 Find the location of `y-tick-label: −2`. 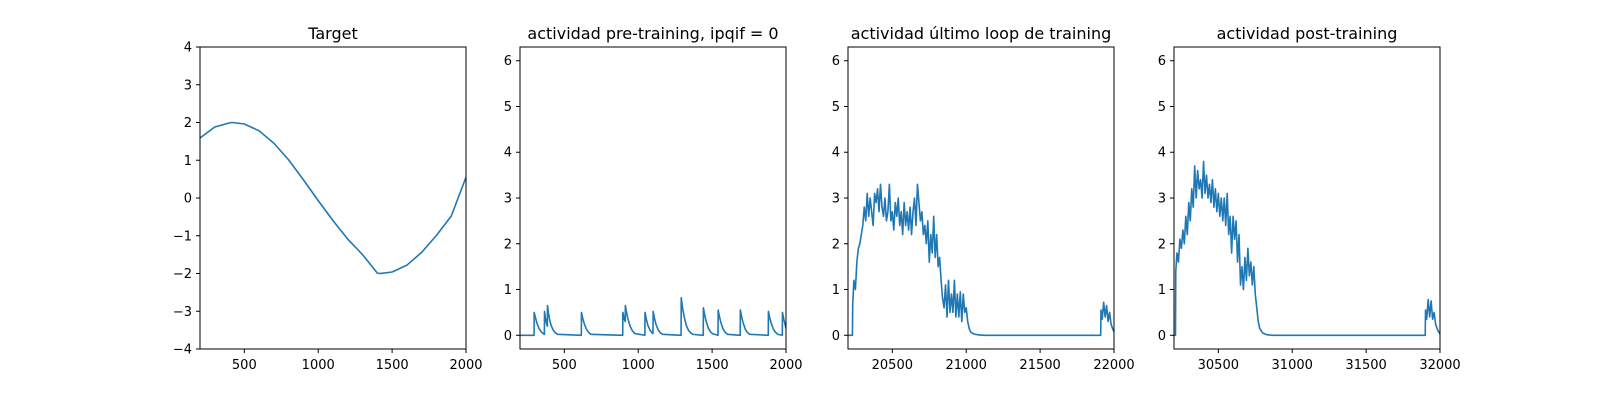

y-tick-label: −2 is located at coordinates (182, 274).